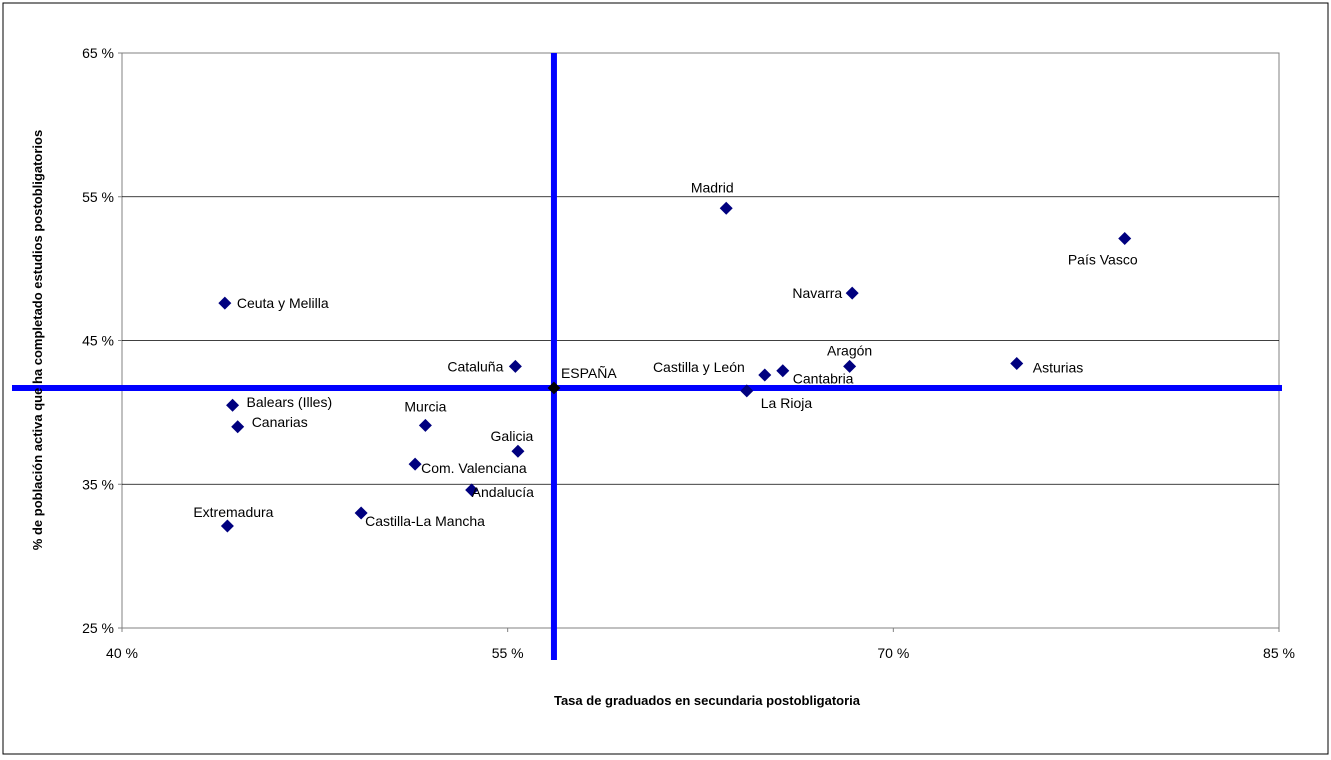  I want to click on point-label: Cantabria, so click(823, 379).